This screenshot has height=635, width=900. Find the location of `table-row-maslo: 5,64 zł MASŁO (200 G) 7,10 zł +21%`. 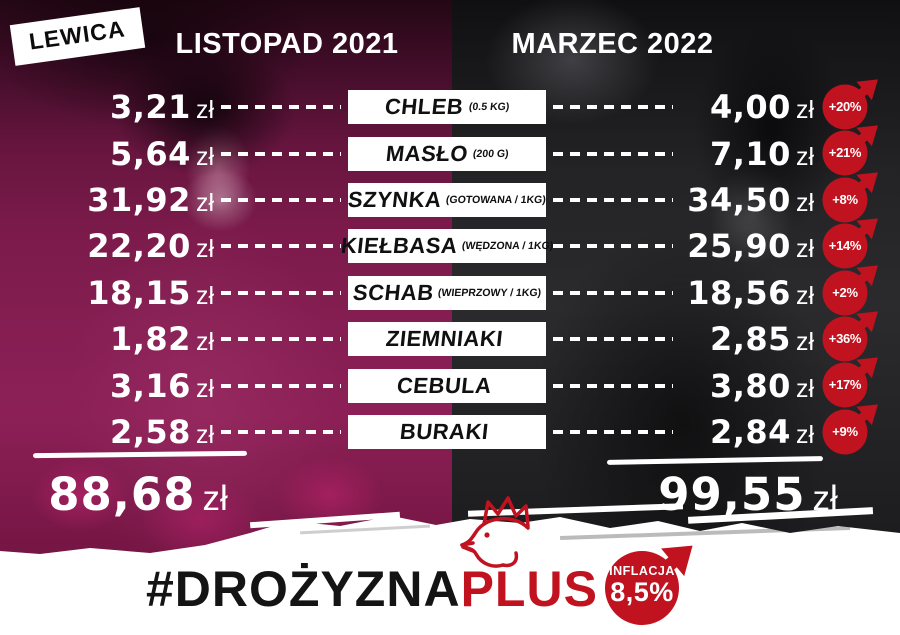

table-row-maslo: 5,64 zł MASŁO (200 G) 7,10 zł +21% is located at coordinates (450, 153).